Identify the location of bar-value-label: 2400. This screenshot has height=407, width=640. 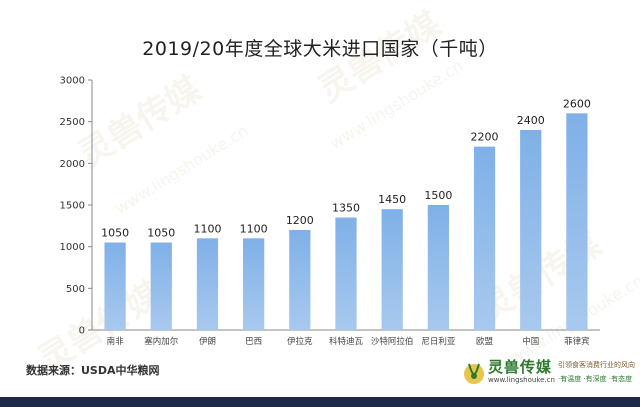
(531, 120).